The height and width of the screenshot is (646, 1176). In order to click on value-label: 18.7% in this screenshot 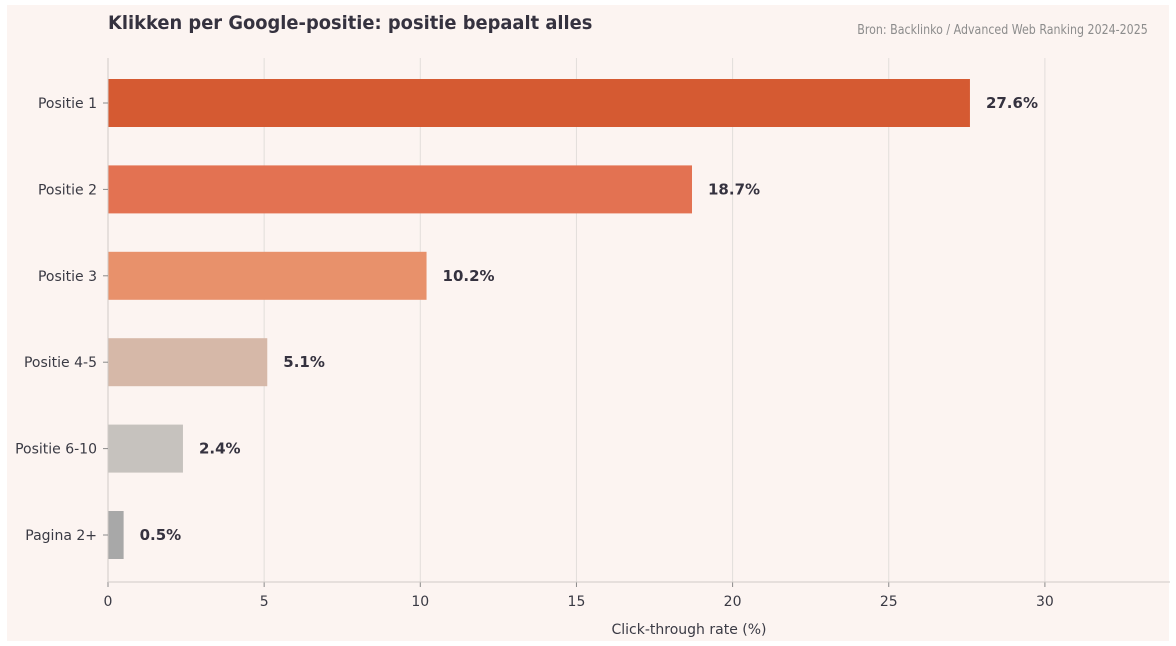, I will do `click(734, 189)`.